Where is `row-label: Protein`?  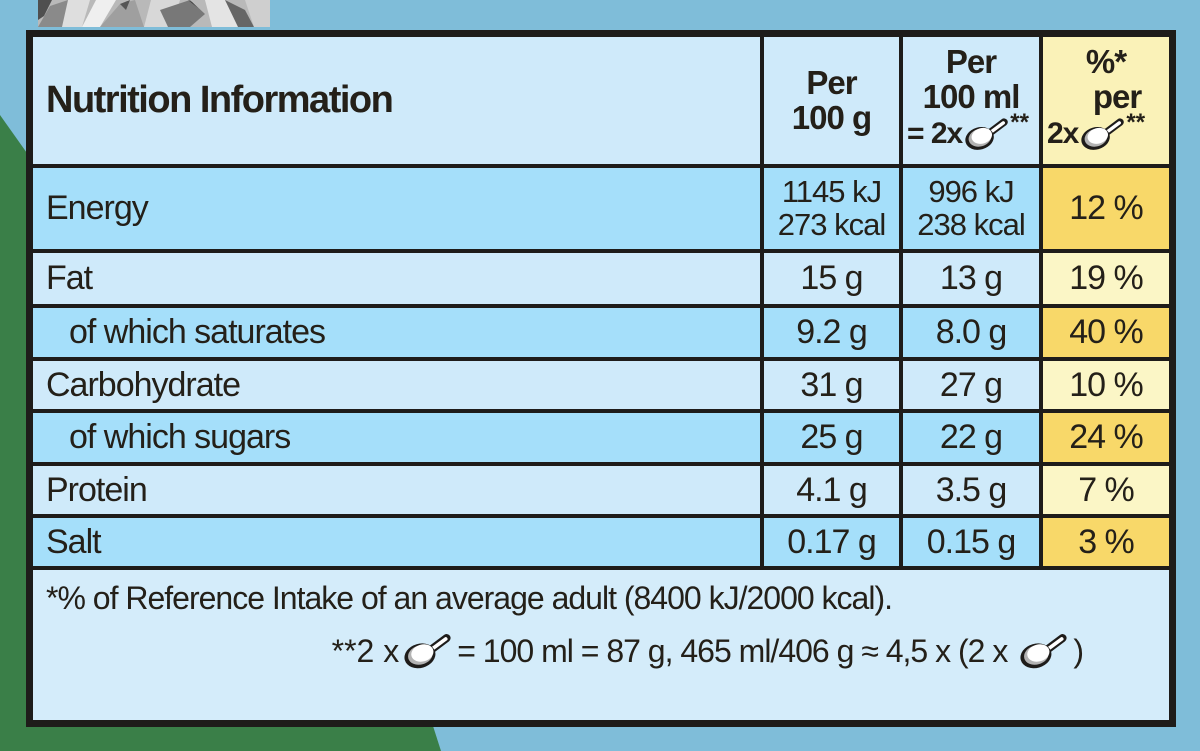
row-label: Protein is located at coordinates (396, 490).